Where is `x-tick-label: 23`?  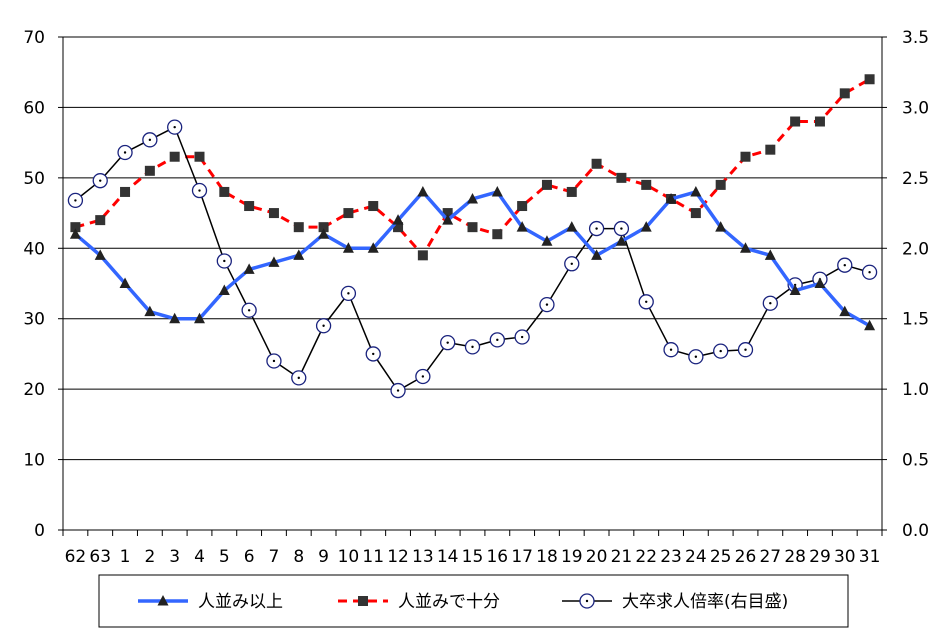
x-tick-label: 23 is located at coordinates (671, 557).